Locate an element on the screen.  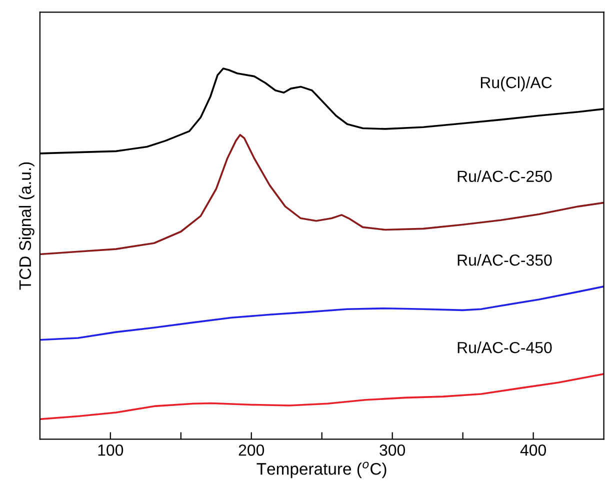
series-label: Ru/AC-C-250 is located at coordinates (505, 176).